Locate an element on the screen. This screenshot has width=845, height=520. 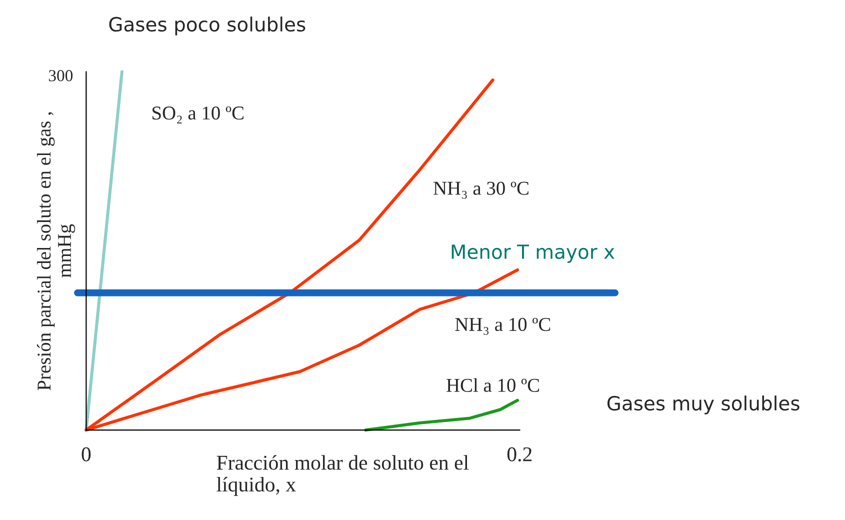
series-label: NH₃ a 10 ºC is located at coordinates (502, 326).